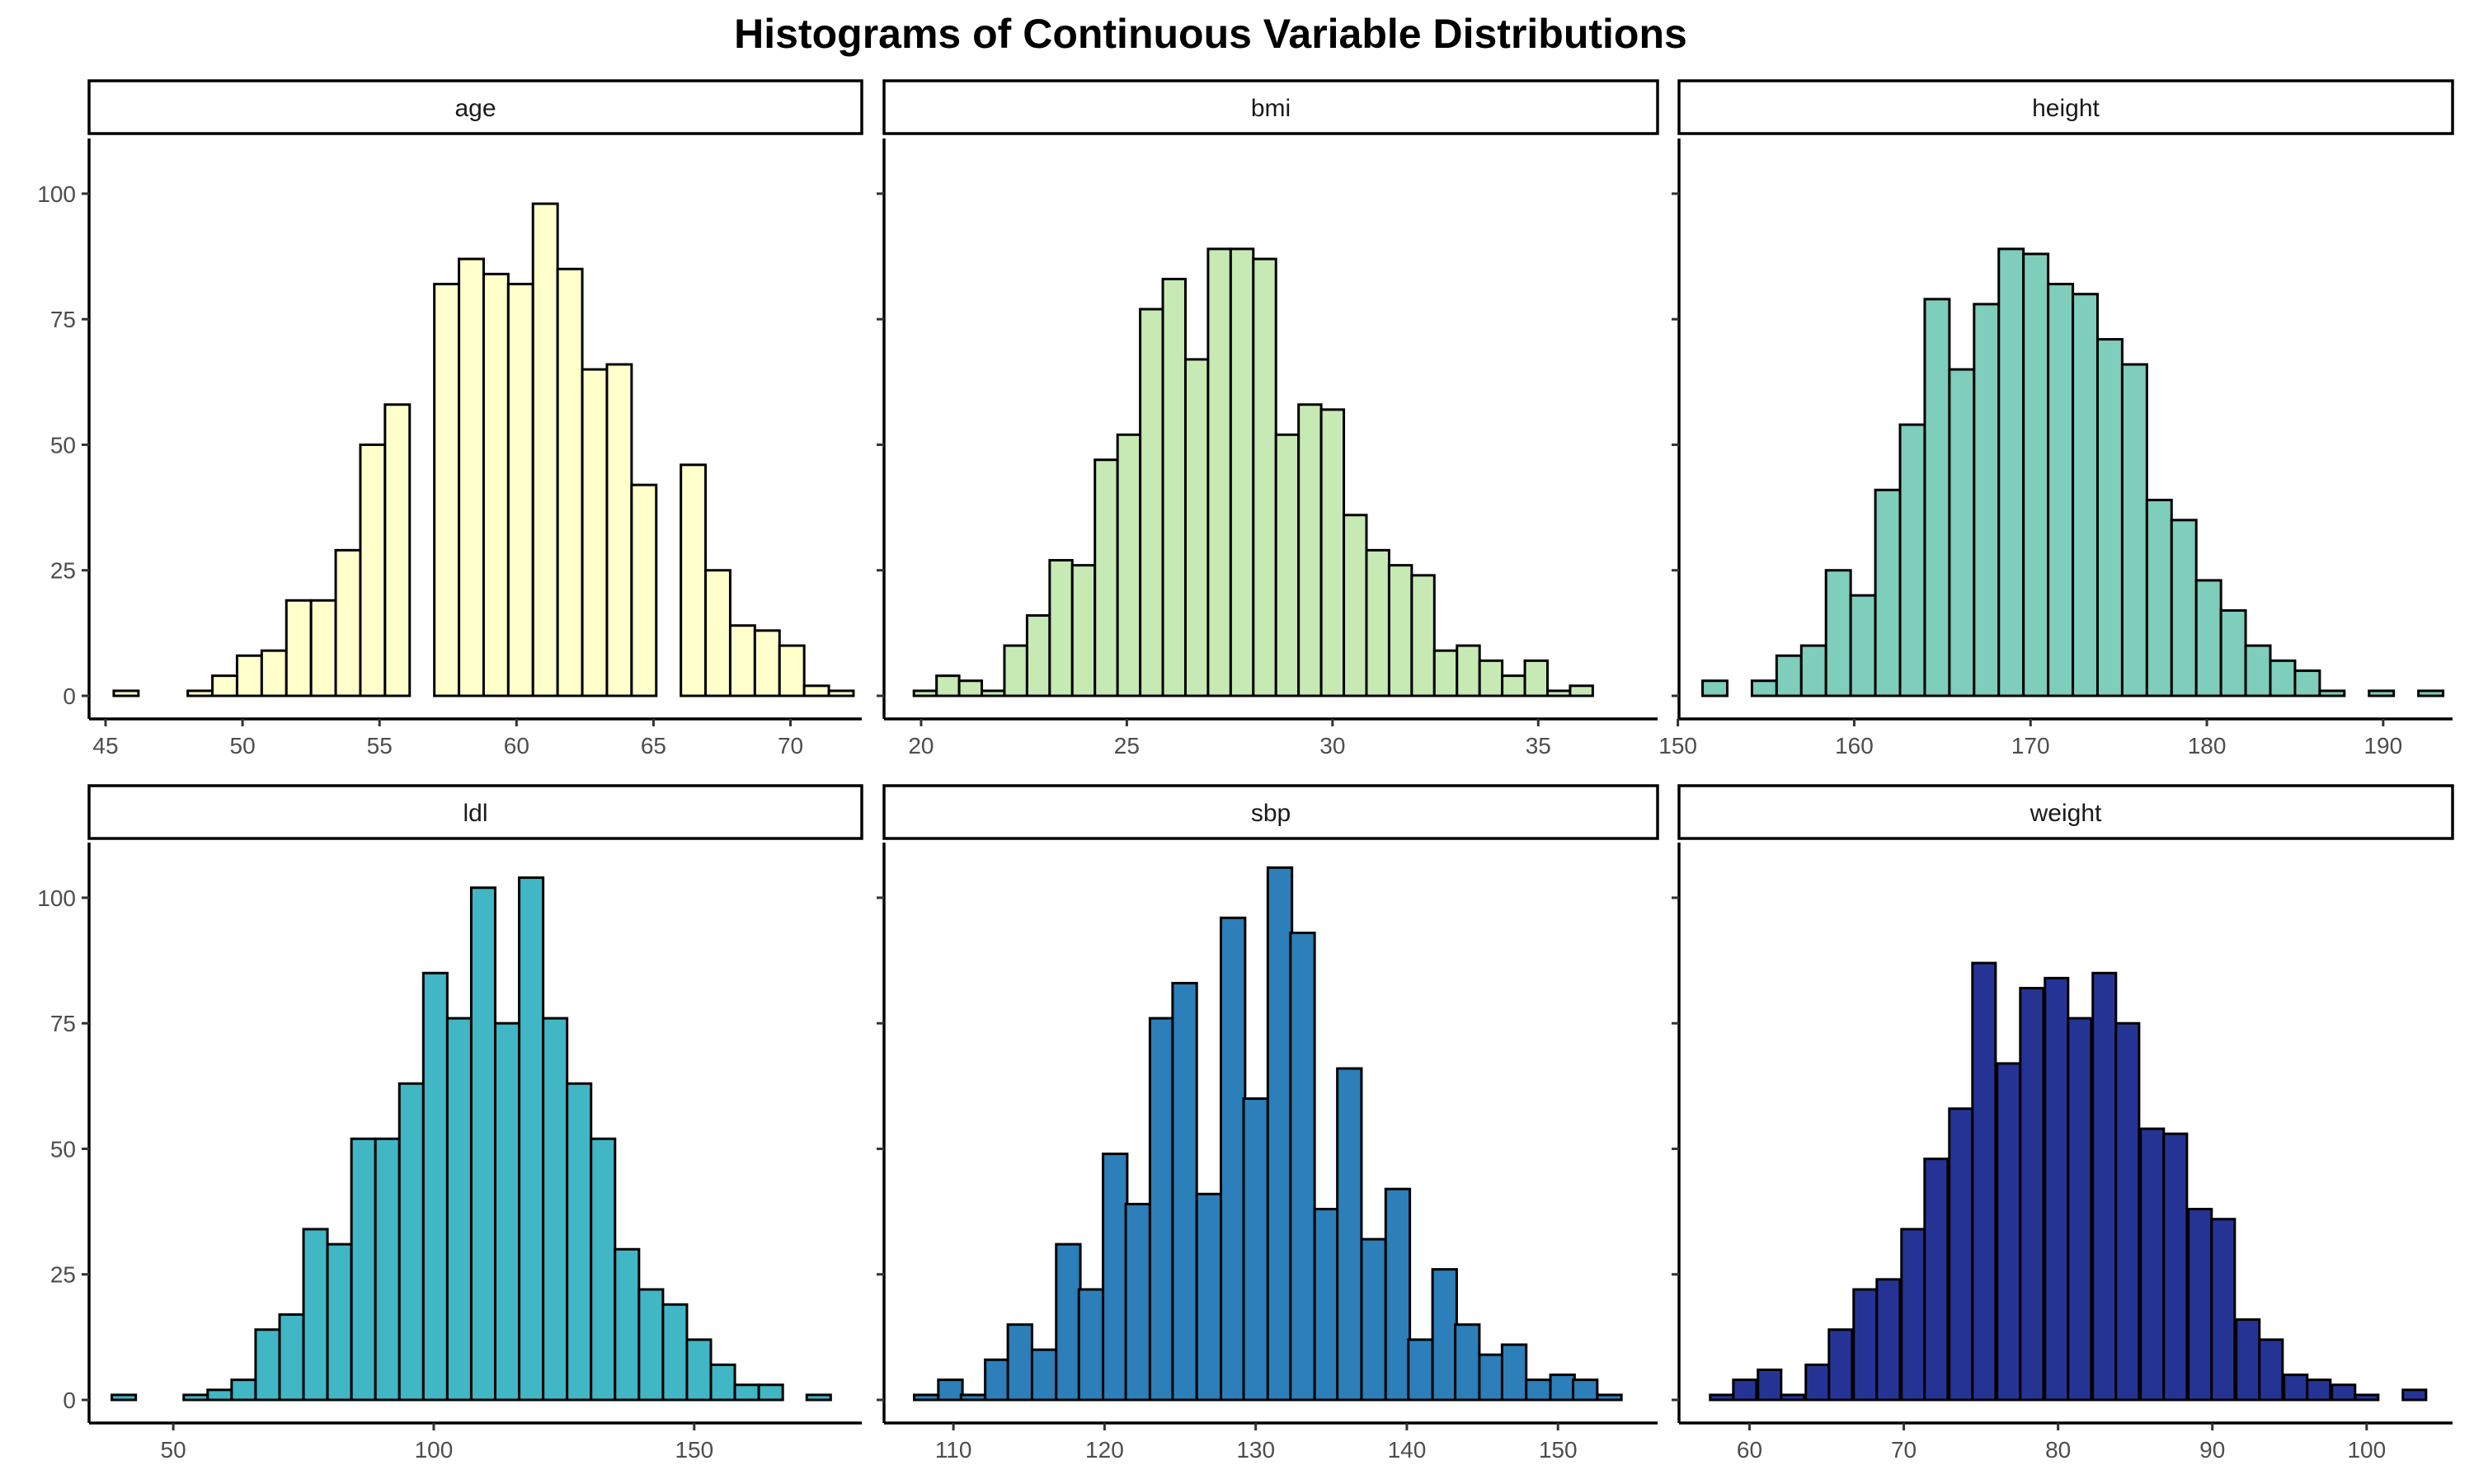 This screenshot has height=1484, width=2474. What do you see at coordinates (56, 898) in the screenshot?
I see `y-tick-label: 100` at bounding box center [56, 898].